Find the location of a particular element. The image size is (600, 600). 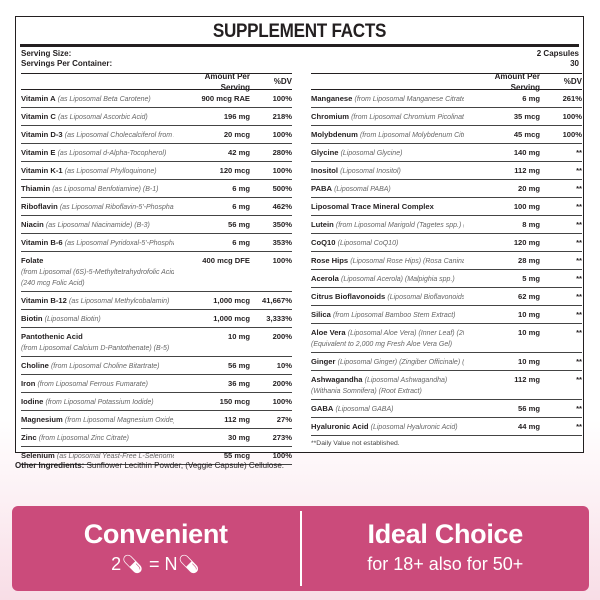

nutrient-name: PABA is located at coordinates (321, 188).